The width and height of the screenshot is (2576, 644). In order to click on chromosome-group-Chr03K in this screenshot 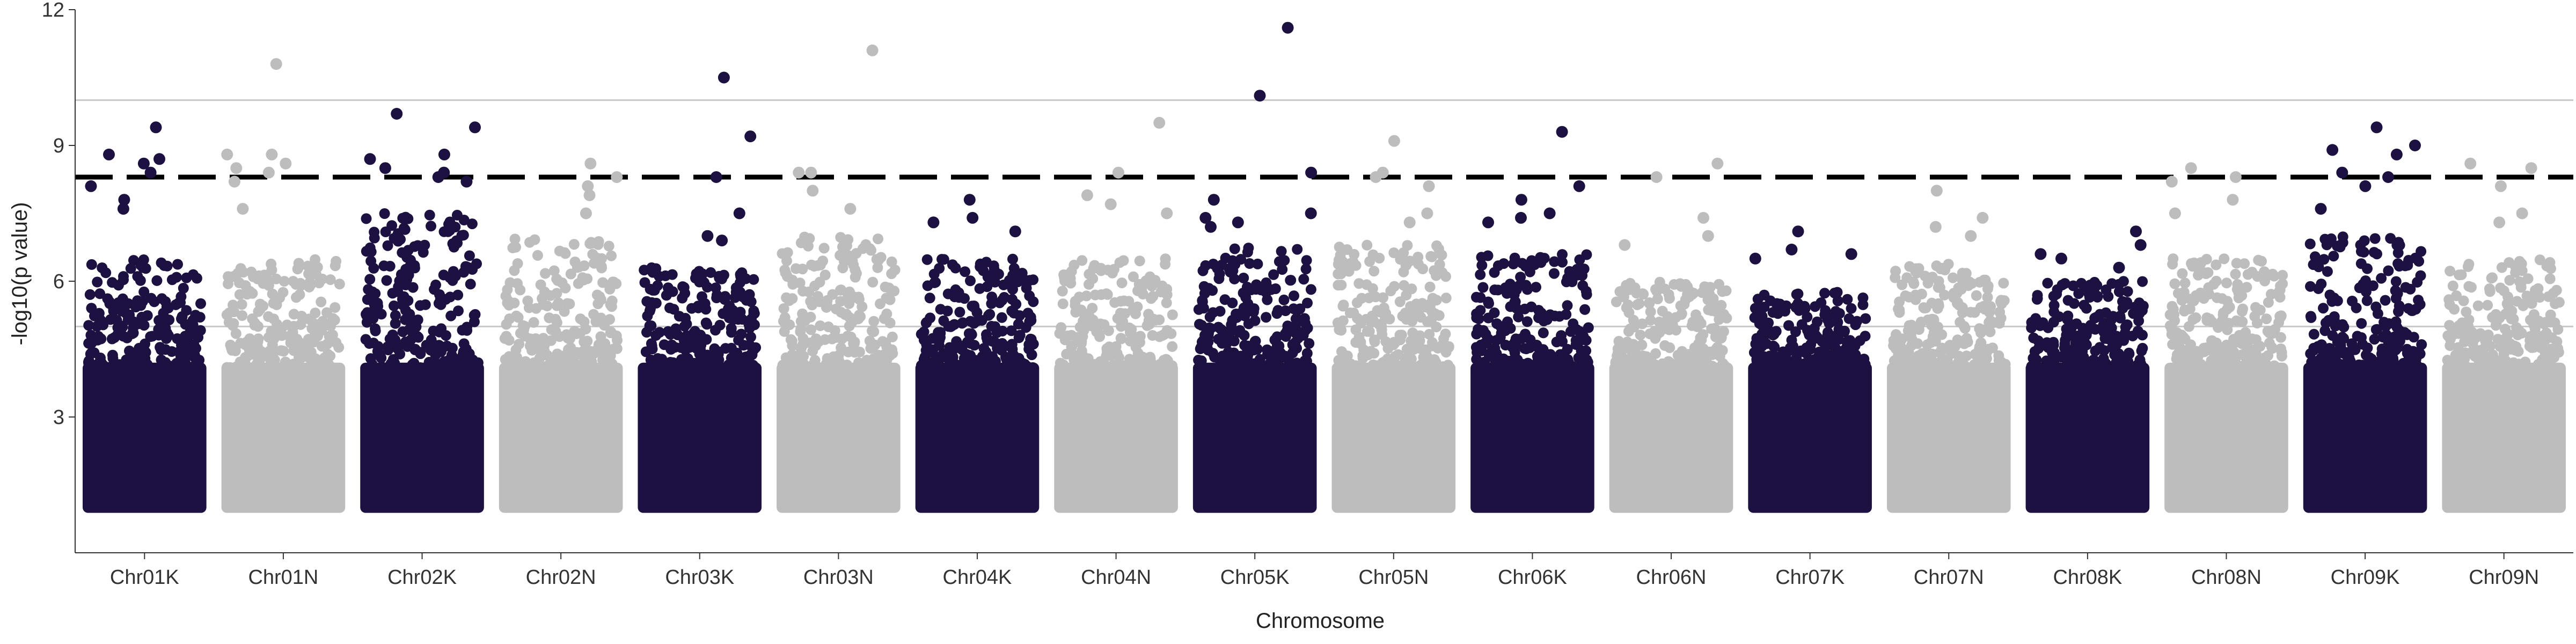, I will do `click(700, 292)`.